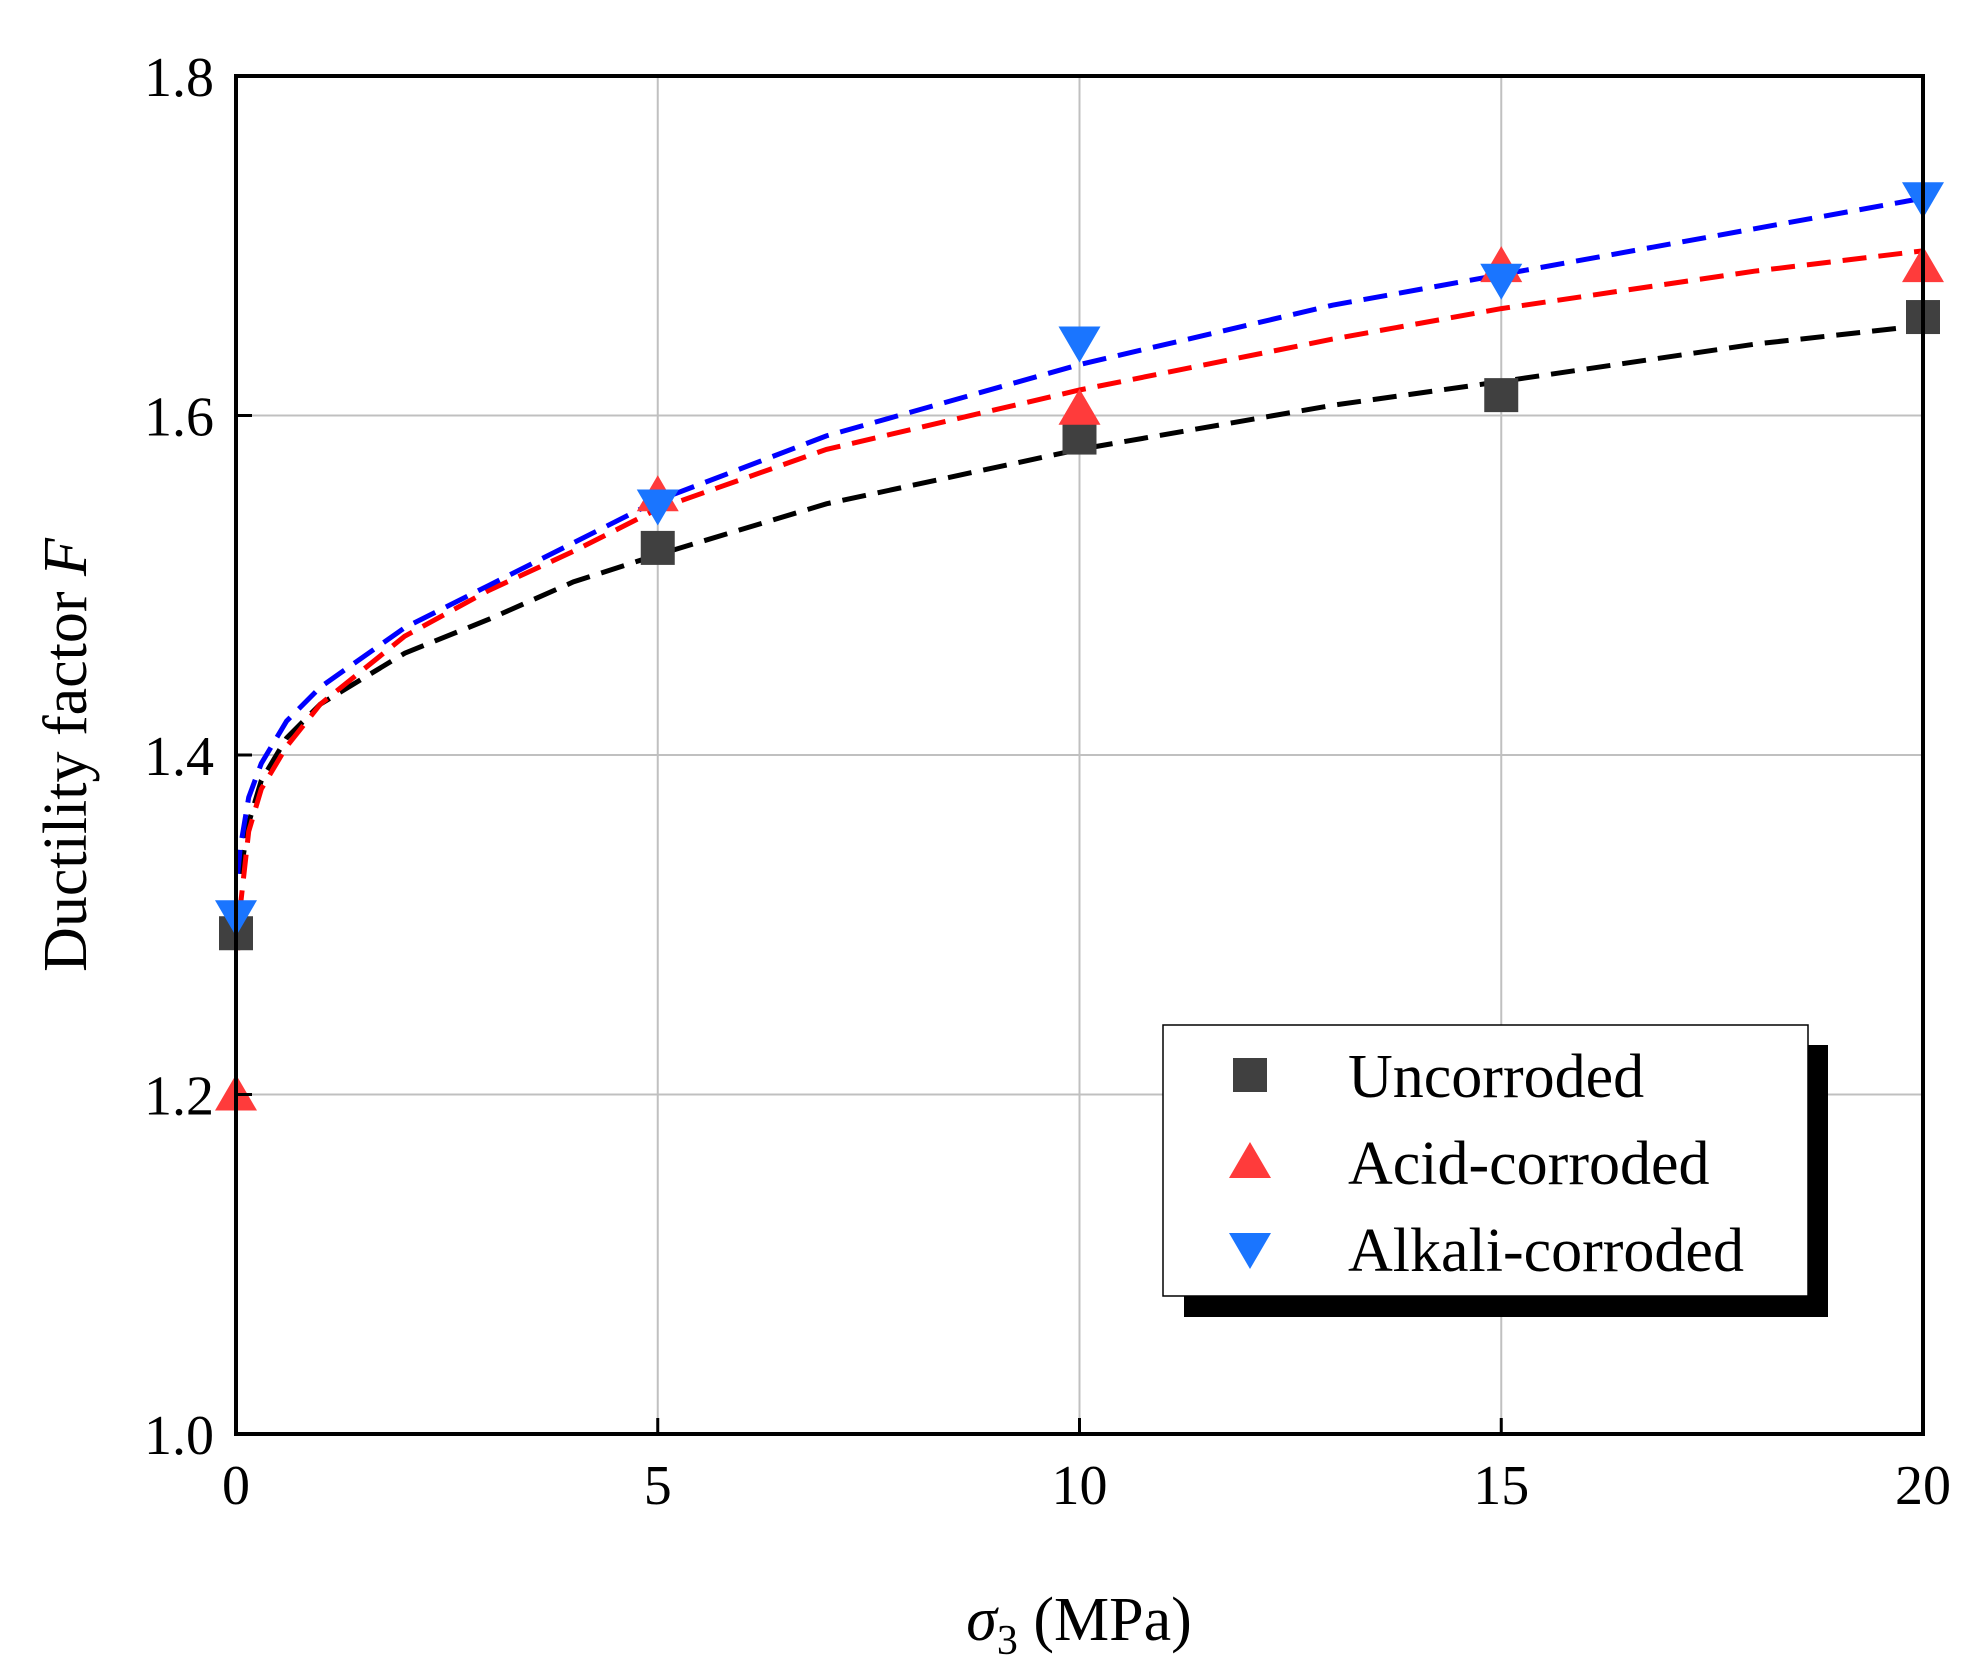 Image resolution: width=1976 pixels, height=1678 pixels. I want to click on y-axis-text: Ductility factor, so click(66, 774).